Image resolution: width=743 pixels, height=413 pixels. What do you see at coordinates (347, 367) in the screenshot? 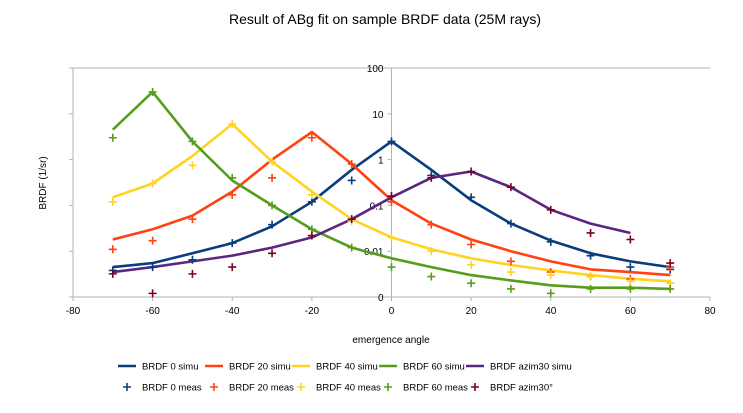
I see `legend-label: BRDF 40 simu` at bounding box center [347, 367].